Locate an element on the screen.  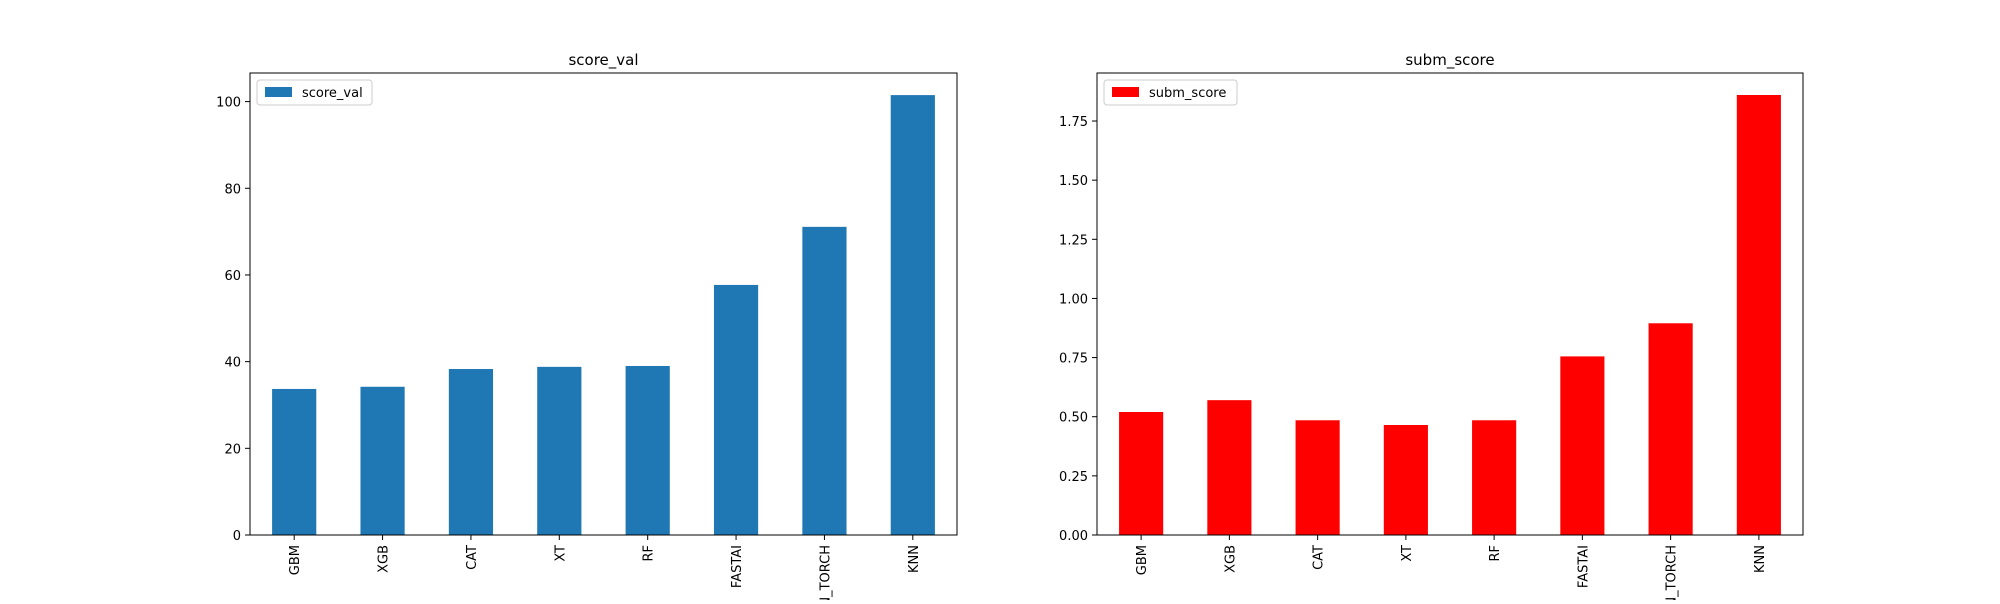
legend: subm_score is located at coordinates (1170, 92).